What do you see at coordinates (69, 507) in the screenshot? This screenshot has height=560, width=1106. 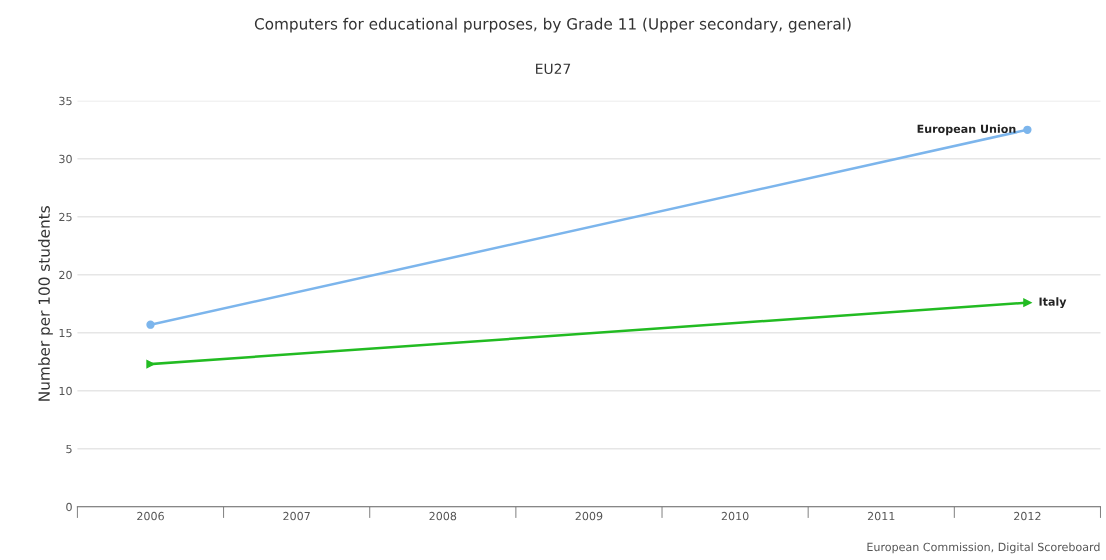 I see `y-tick-label: 0` at bounding box center [69, 507].